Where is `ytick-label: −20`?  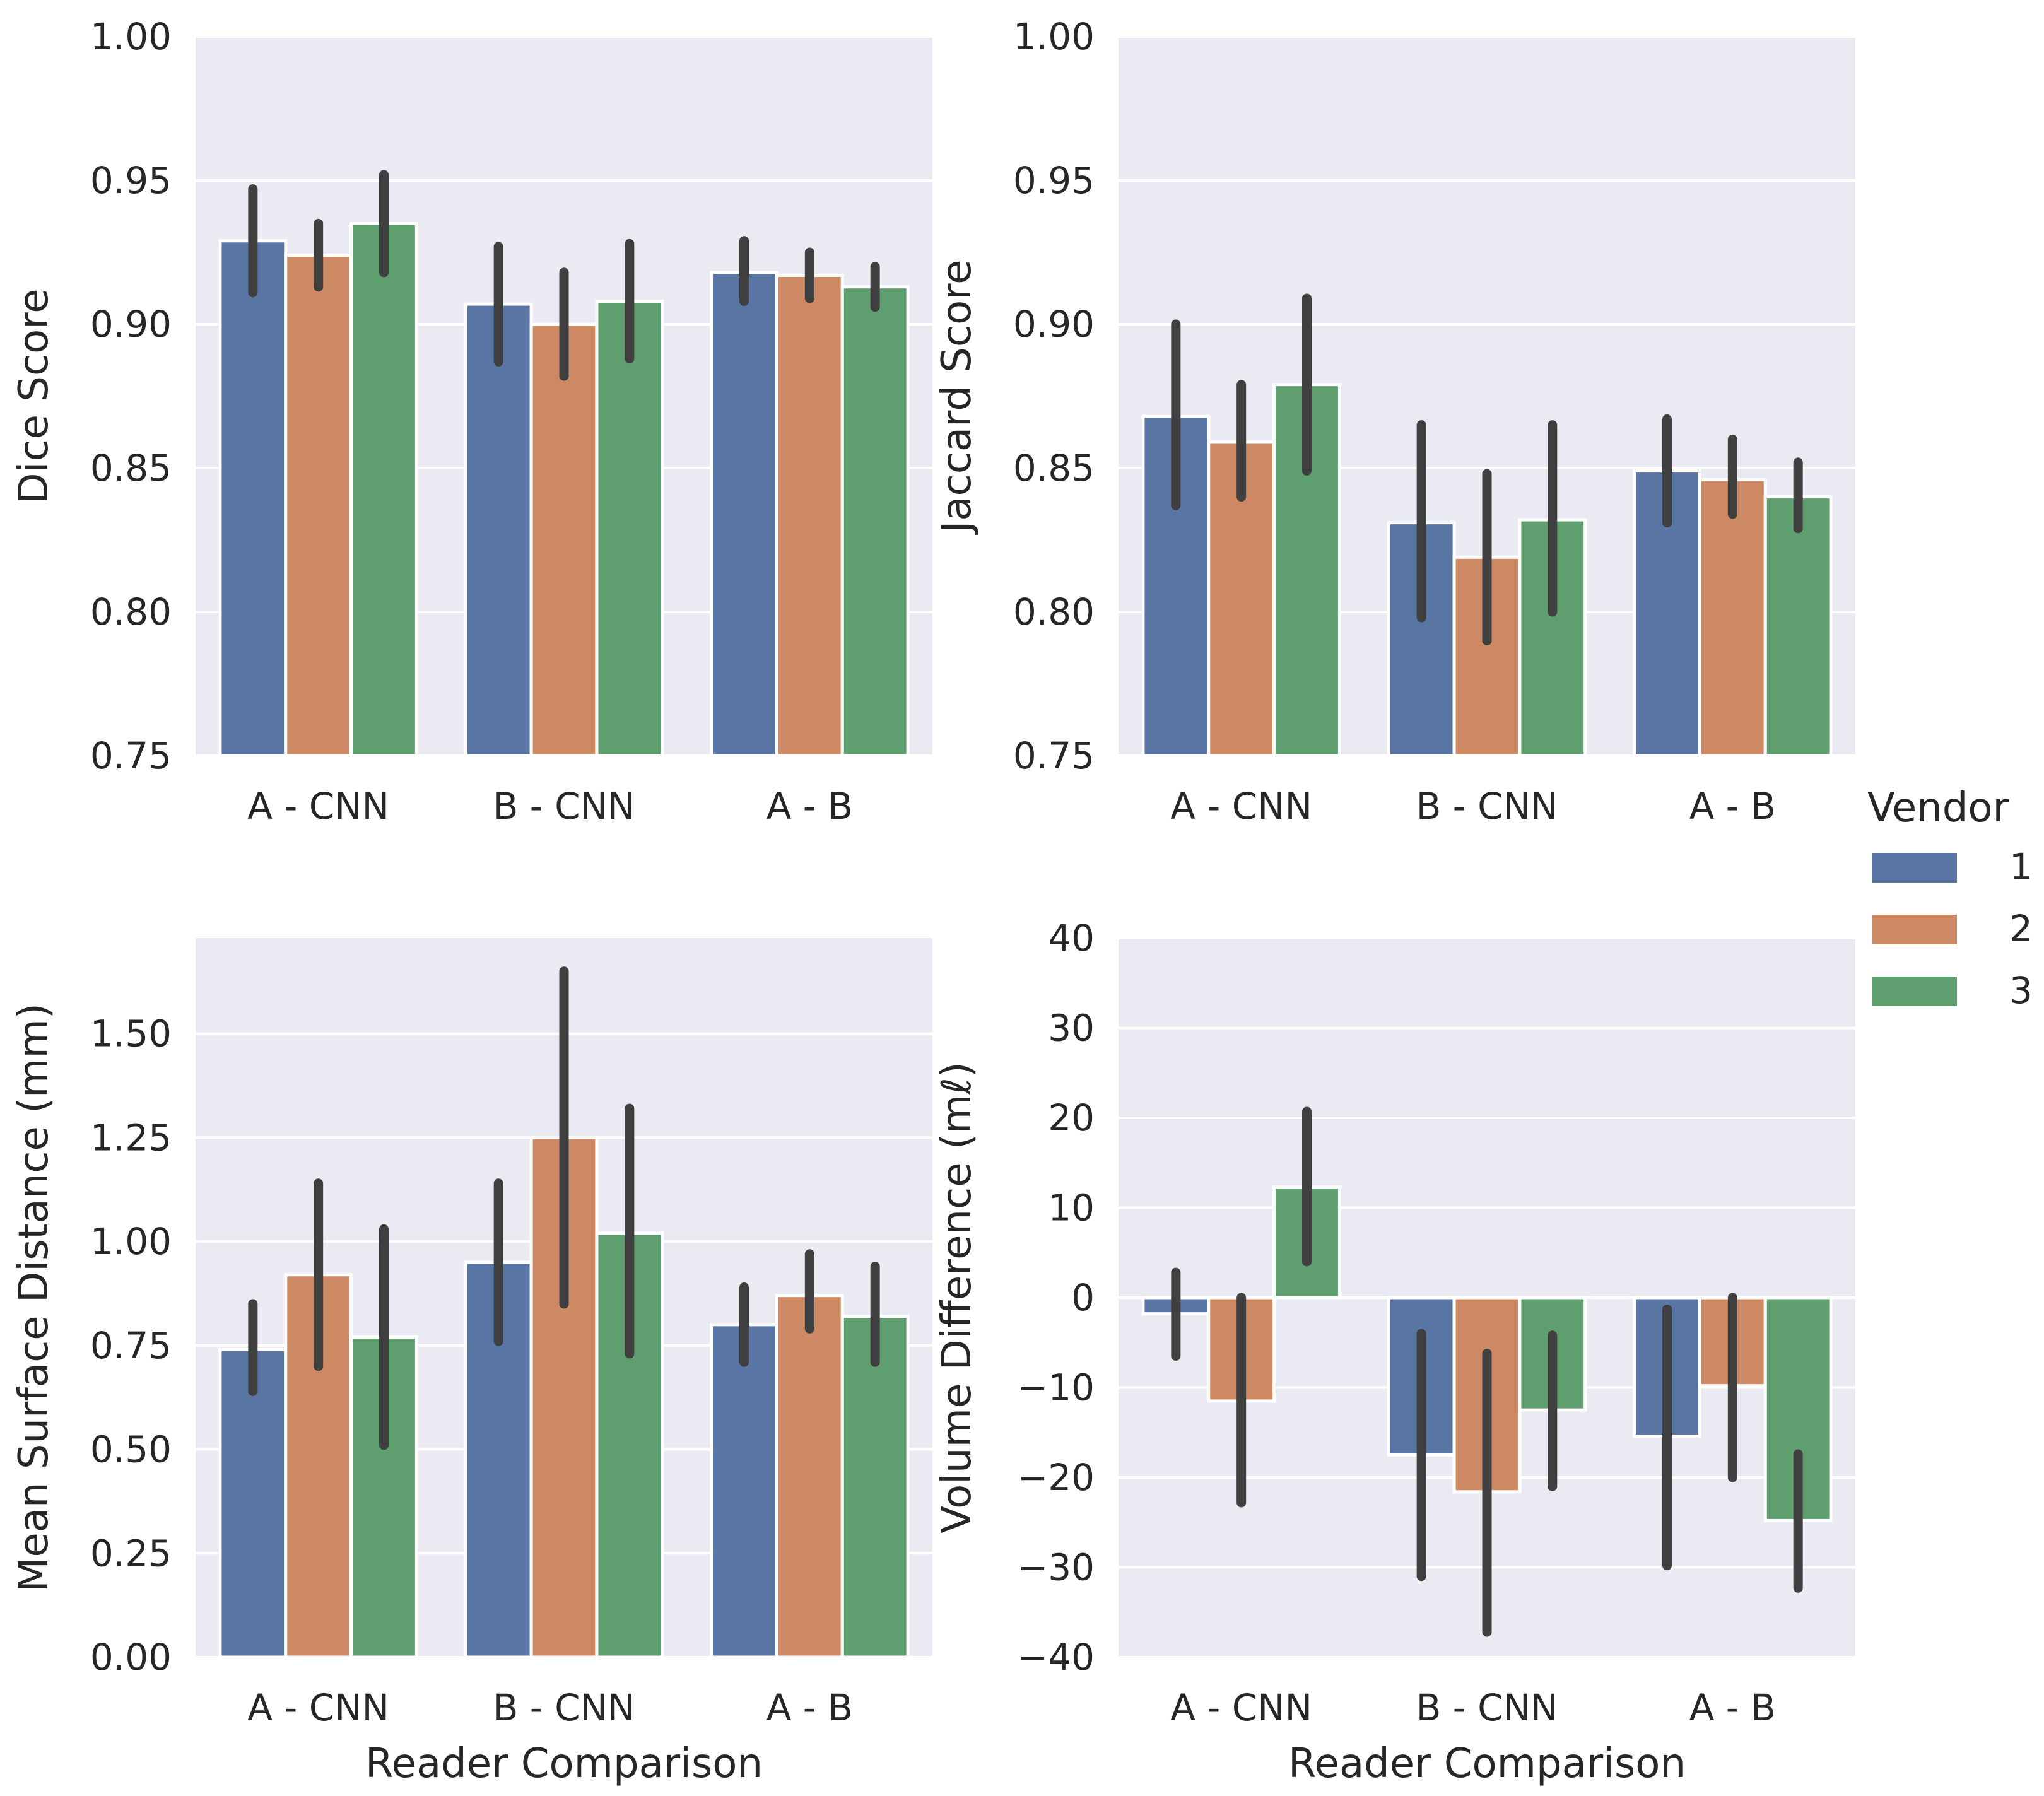 ytick-label: −20 is located at coordinates (1056, 1477).